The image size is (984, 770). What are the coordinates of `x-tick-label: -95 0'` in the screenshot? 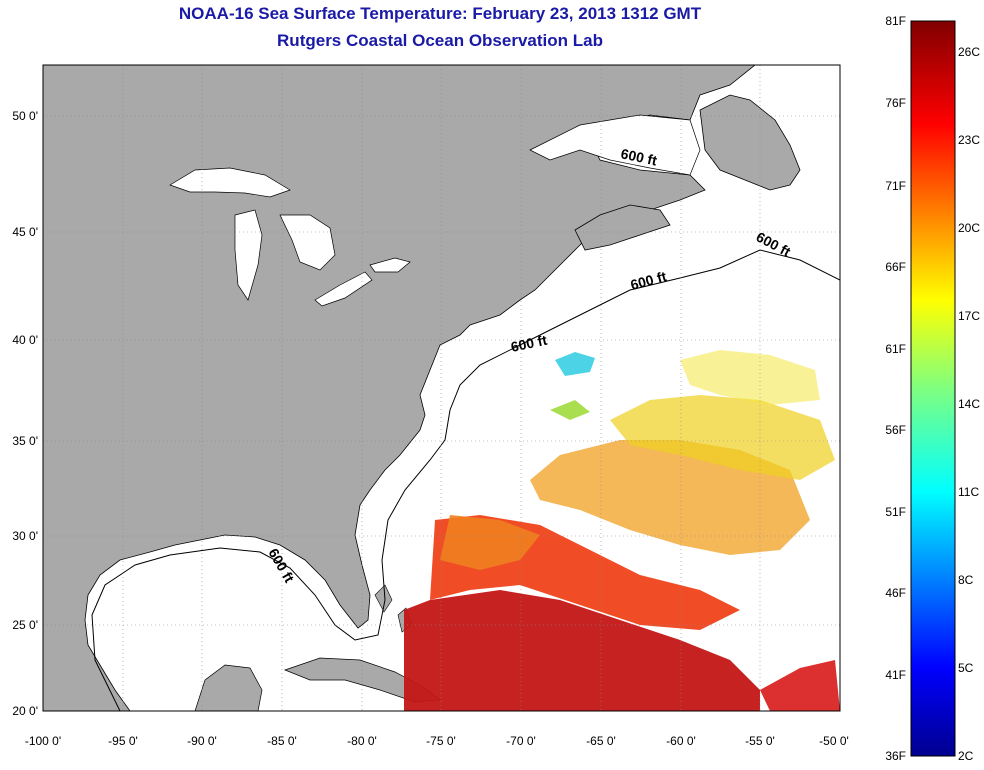 It's located at (123, 741).